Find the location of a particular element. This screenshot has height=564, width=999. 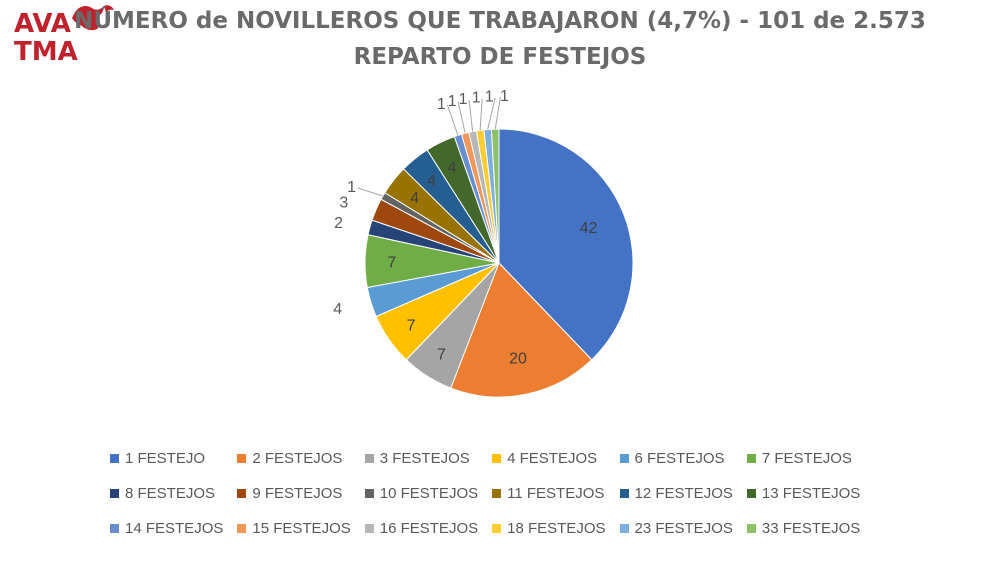

legend-label: 7 FESTEJOS is located at coordinates (806, 458).